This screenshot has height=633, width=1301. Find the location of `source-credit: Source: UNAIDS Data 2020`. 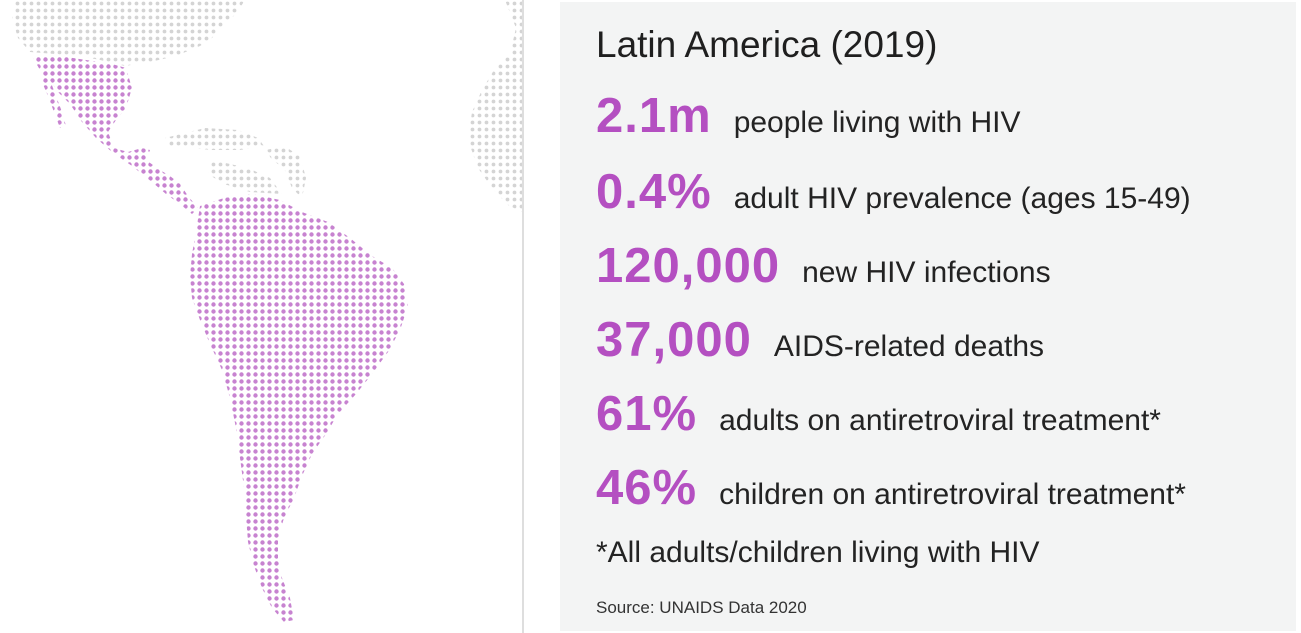

source-credit: Source: UNAIDS Data 2020 is located at coordinates (701, 607).